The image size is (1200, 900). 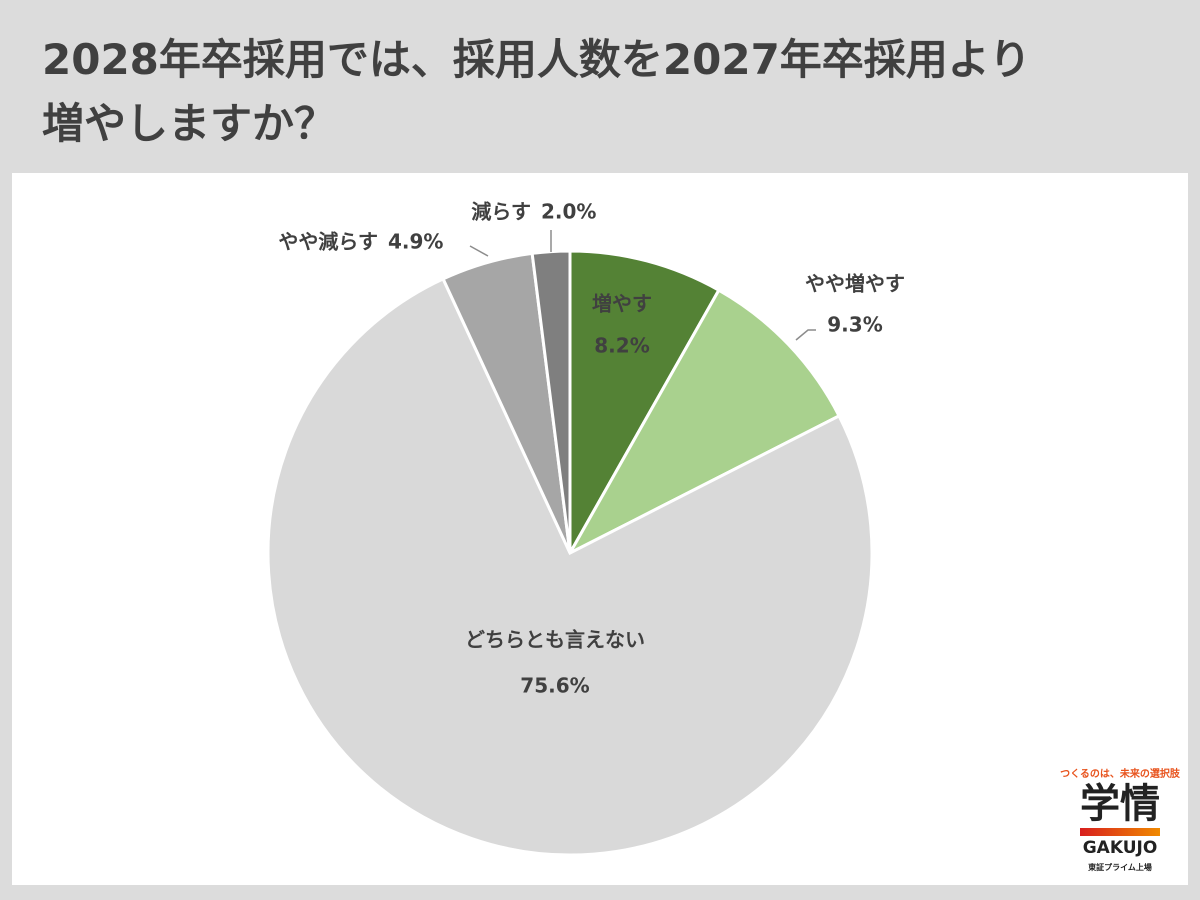 I want to click on logo-bar, so click(x=1120, y=832).